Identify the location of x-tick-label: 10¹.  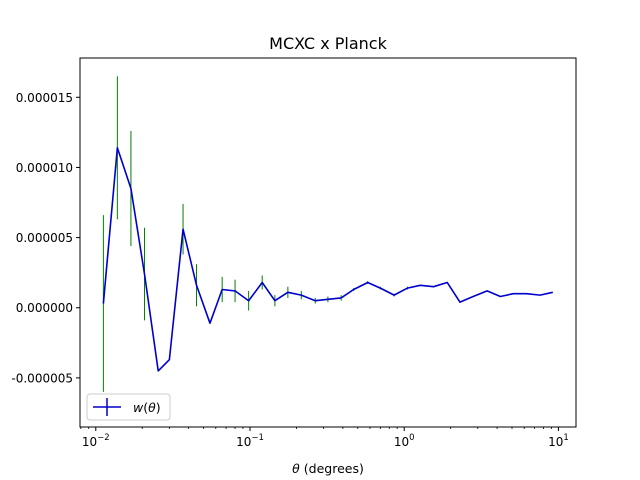
(558, 441).